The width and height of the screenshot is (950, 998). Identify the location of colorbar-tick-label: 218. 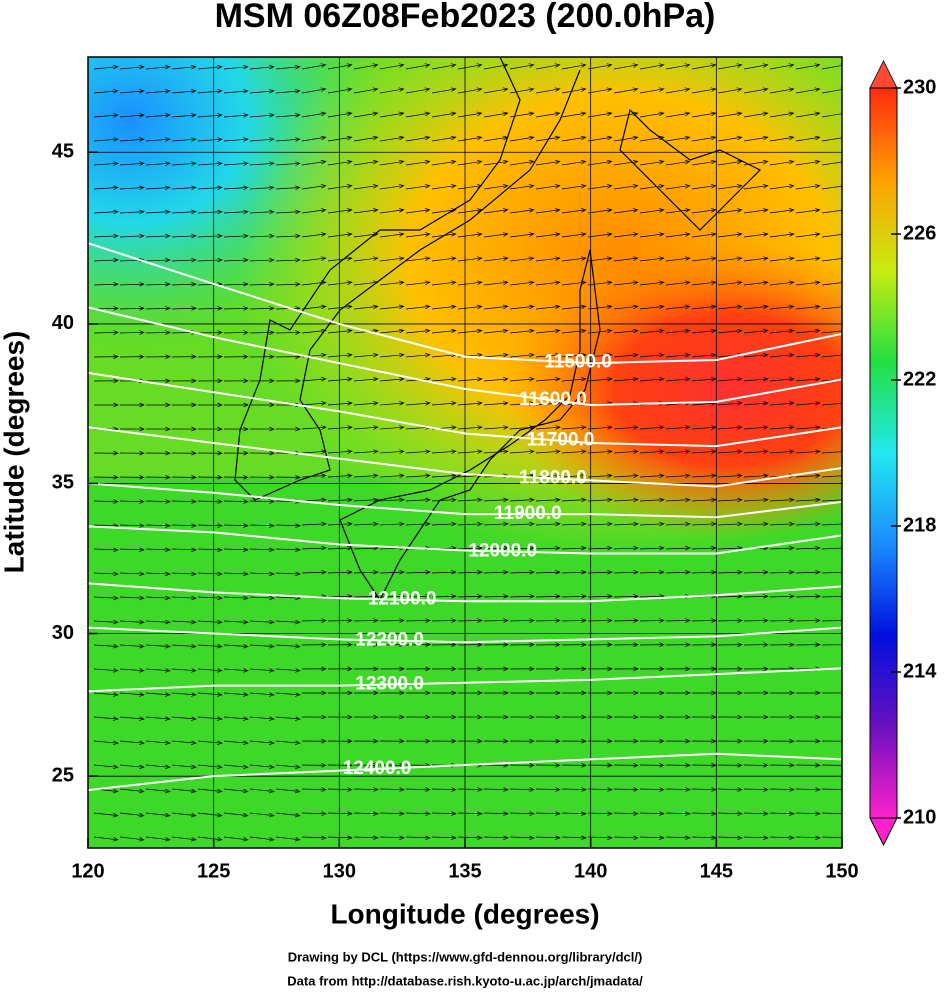
(919, 525).